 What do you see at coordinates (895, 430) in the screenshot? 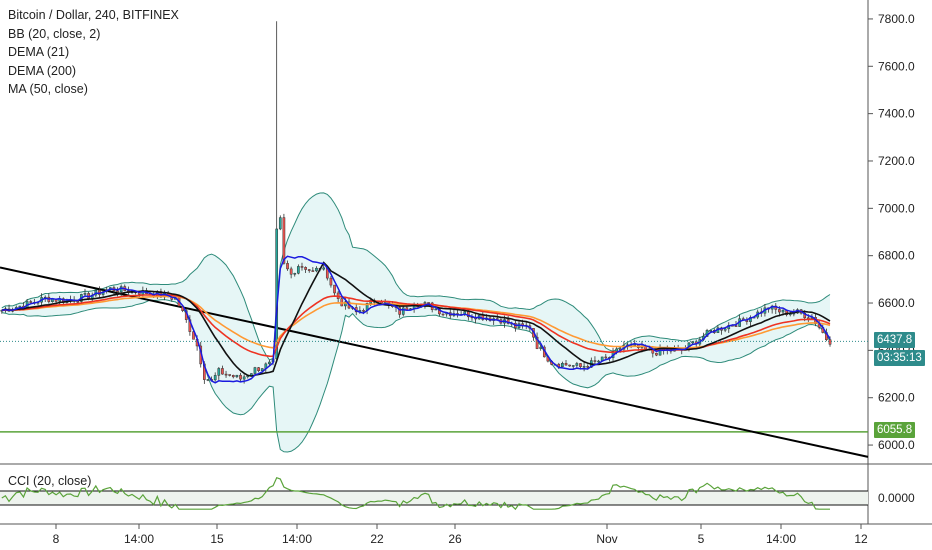
I see `support-level-tag: 6055.8` at bounding box center [895, 430].